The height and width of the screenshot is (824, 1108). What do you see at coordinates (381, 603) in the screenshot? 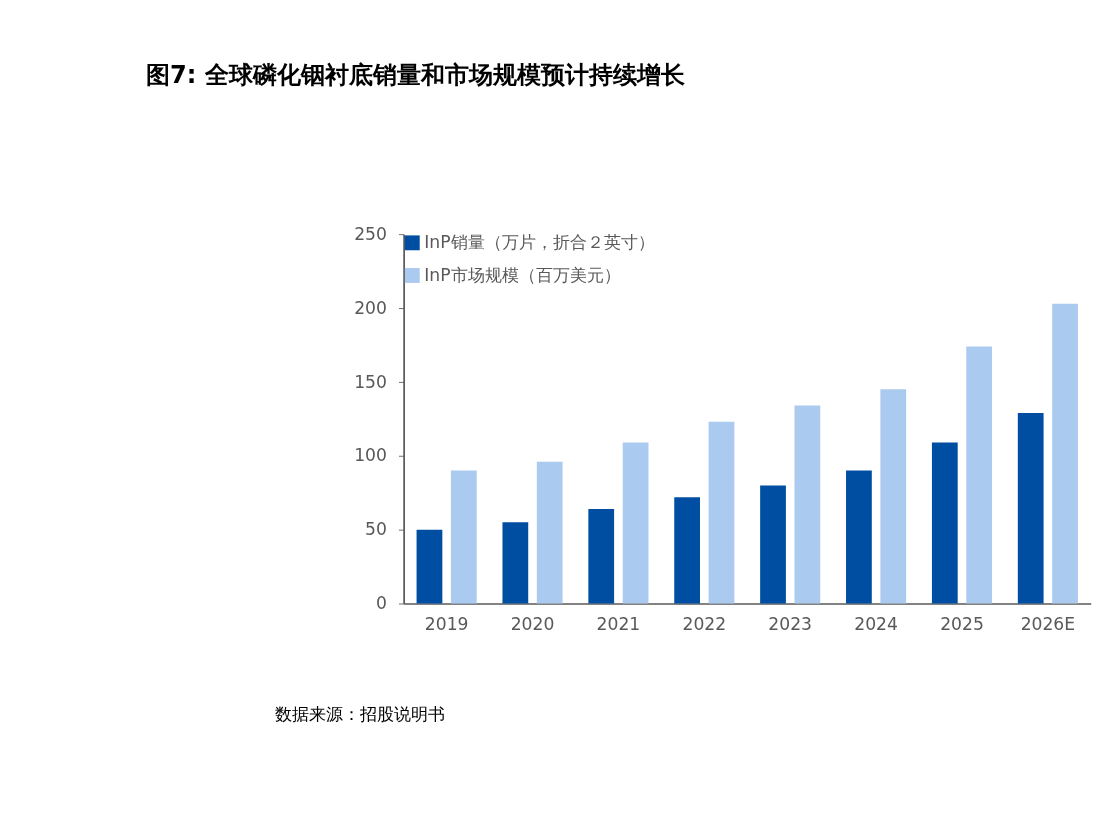
I see `y-tick-label: 0` at bounding box center [381, 603].